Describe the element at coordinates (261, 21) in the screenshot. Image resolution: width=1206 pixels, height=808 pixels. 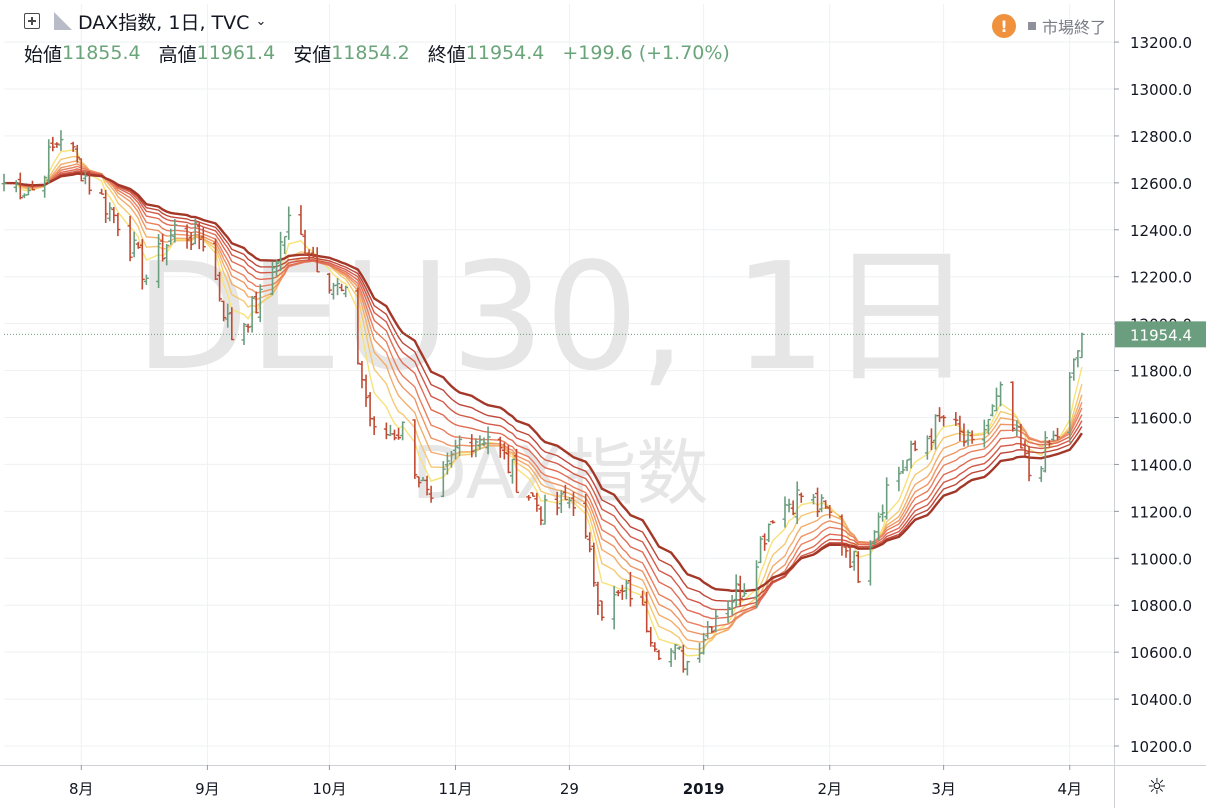
I see `chevron-down-icon: ⌄` at that location.